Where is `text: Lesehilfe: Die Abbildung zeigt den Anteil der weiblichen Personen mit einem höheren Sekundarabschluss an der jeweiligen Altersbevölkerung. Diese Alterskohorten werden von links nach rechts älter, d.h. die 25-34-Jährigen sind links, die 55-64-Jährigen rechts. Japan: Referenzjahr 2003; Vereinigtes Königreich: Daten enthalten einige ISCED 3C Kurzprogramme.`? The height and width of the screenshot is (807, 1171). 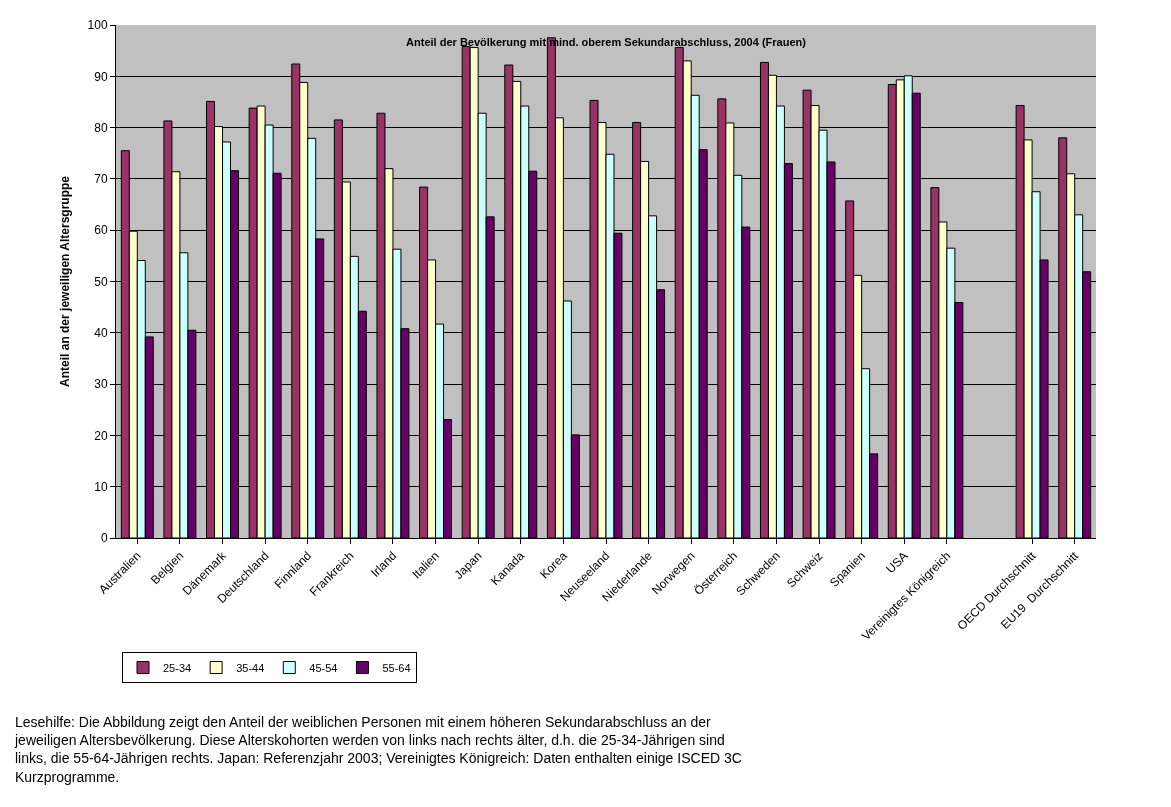
text: Lesehilfe: Die Abbildung zeigt den Anteil der weiblichen Personen mit einem höheren Sekundarabschluss an der jeweiligen Altersbevölkerung. Diese Alterskohorten werden von links nach rechts älter, d.h. die 25-34-Jährigen sind links, die 55-64-Jährigen rechts. Japan: Referenzjahr 2003; Vereinigtes Königreich: Daten enthalten einige ISCED 3C Kurzprogramme. is located at coordinates (378, 749).